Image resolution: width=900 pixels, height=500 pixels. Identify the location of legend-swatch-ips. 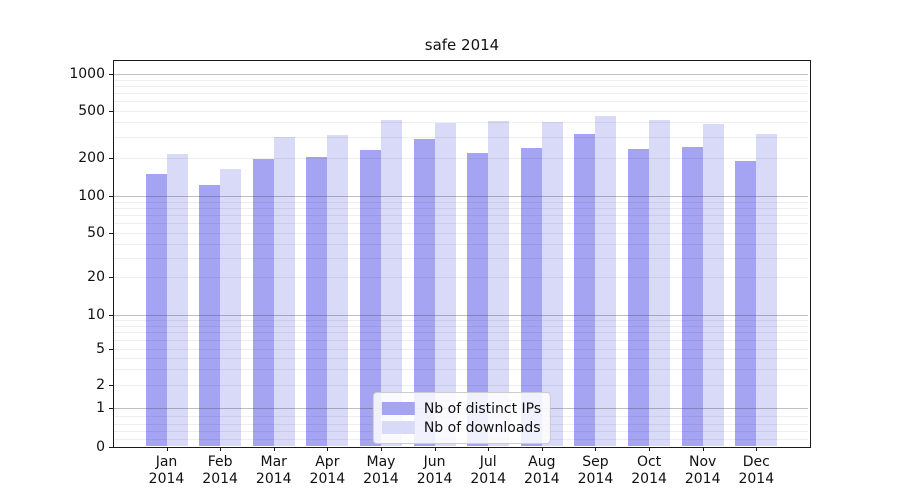
(398, 408).